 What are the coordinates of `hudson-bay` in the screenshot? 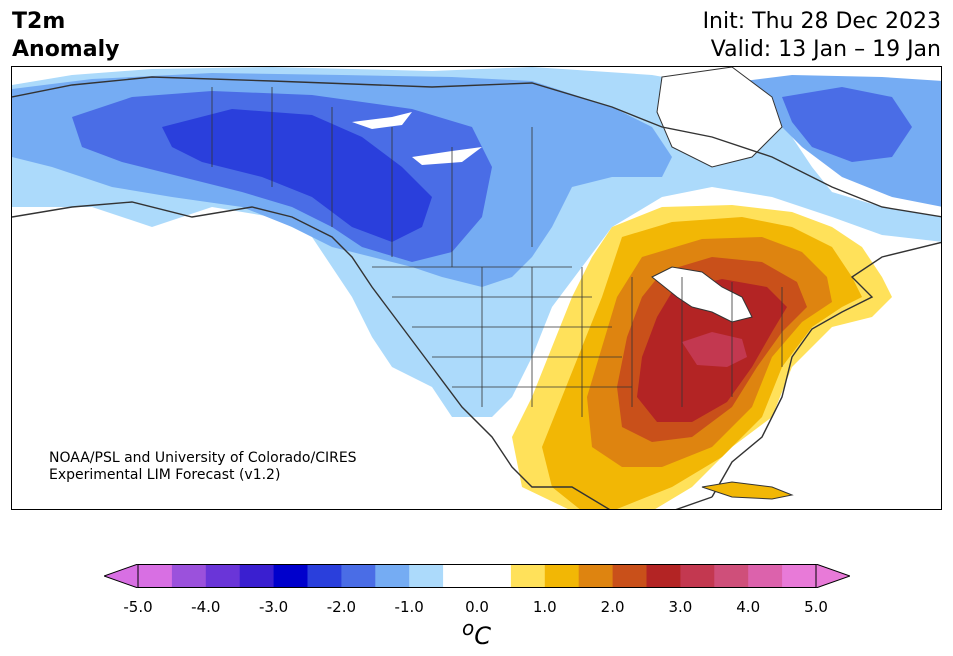 It's located at (719, 117).